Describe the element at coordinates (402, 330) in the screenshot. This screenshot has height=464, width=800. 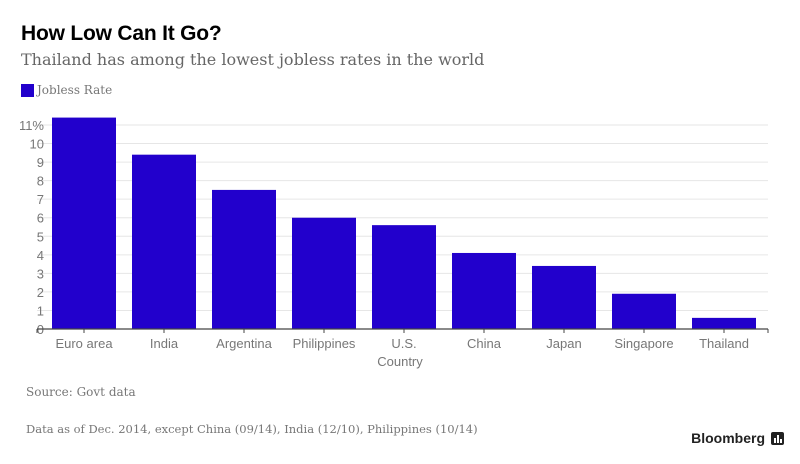
I see `x-axis` at that location.